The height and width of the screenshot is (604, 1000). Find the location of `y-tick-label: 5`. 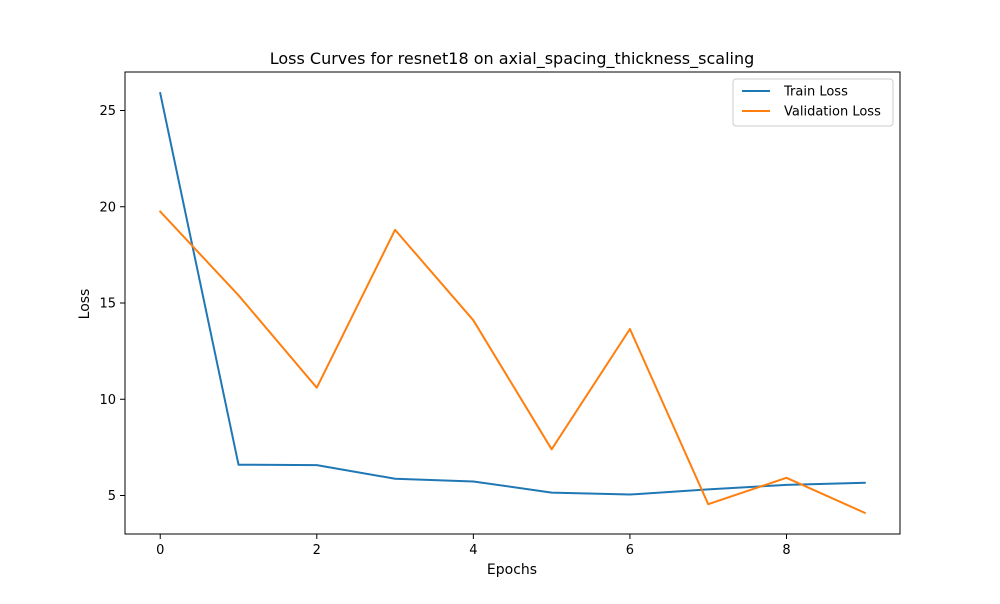

y-tick-label: 5 is located at coordinates (112, 496).